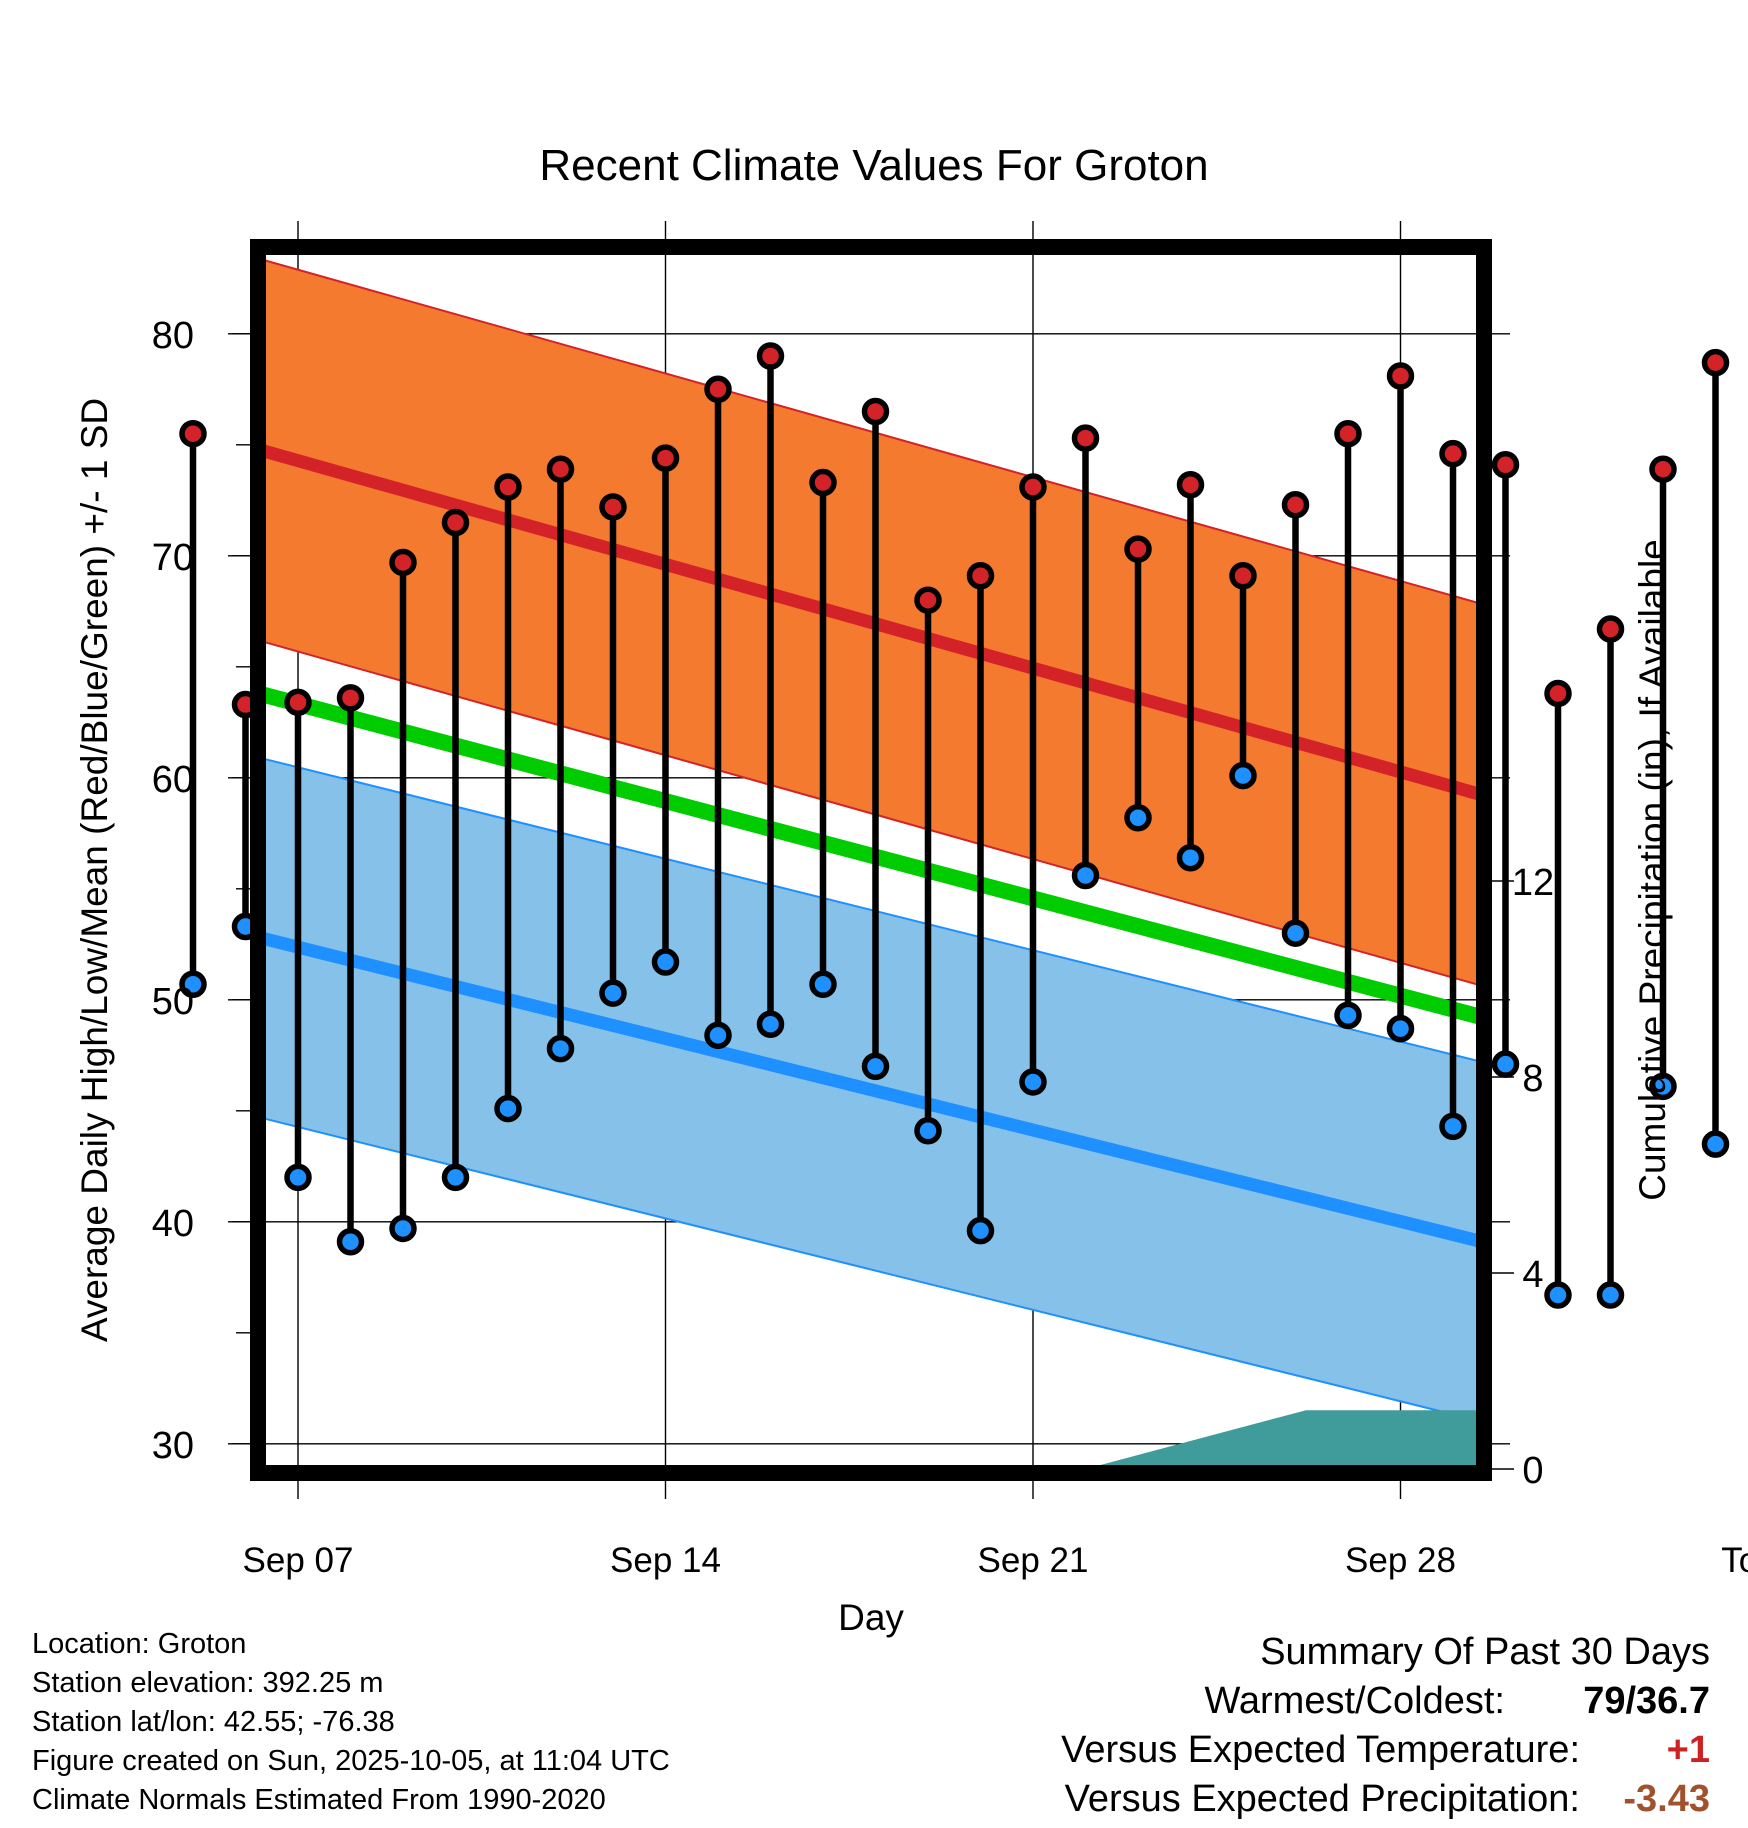 The width and height of the screenshot is (1748, 1828). What do you see at coordinates (208, 1683) in the screenshot?
I see `info-elevation: Station elevation: 392.25 m` at bounding box center [208, 1683].